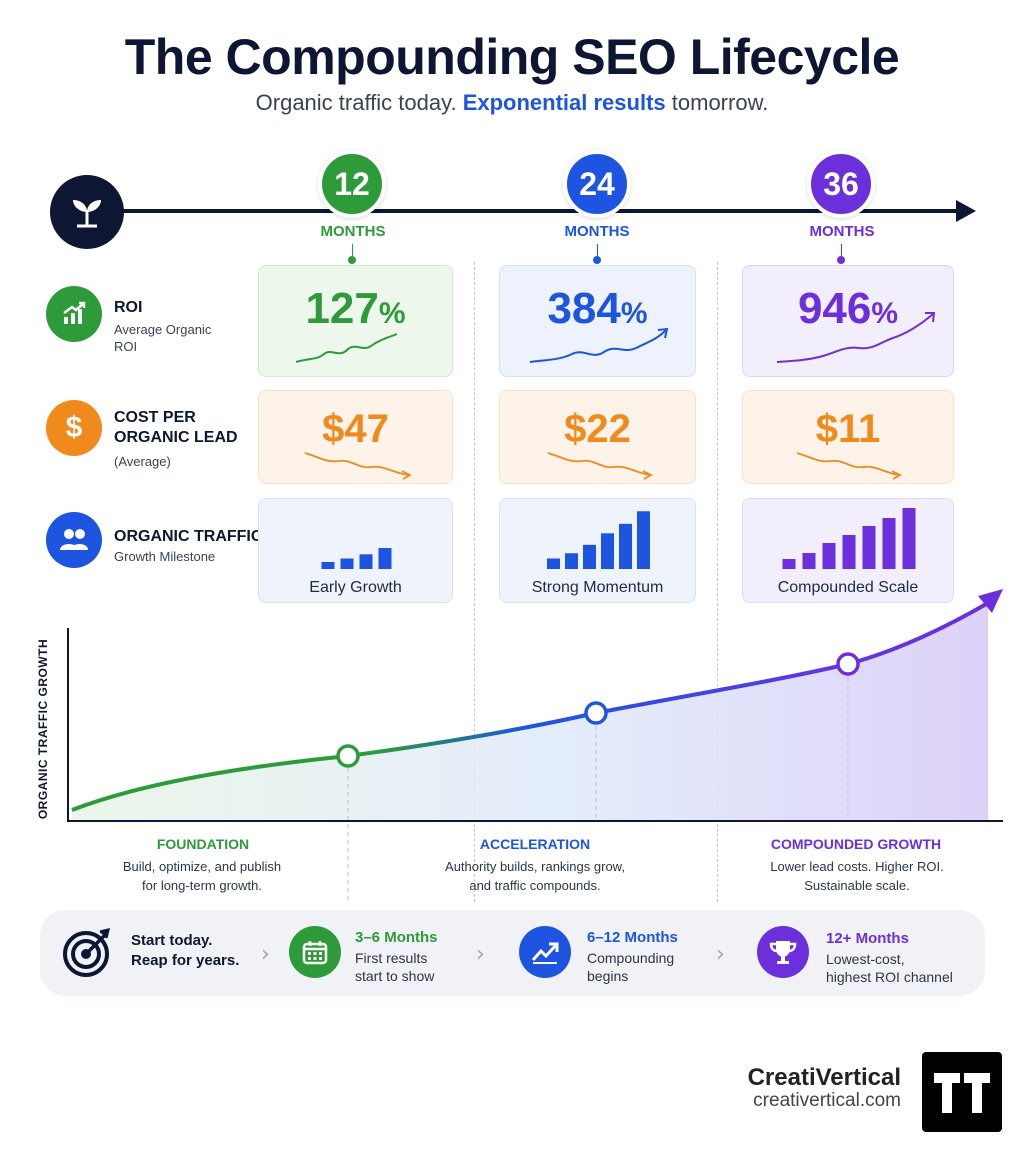  I want to click on start-line-2: Reap for years., so click(185, 960).